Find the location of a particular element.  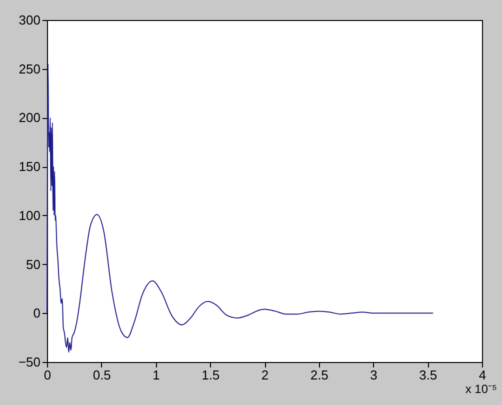

y-tick-label: 200 is located at coordinates (29, 118).